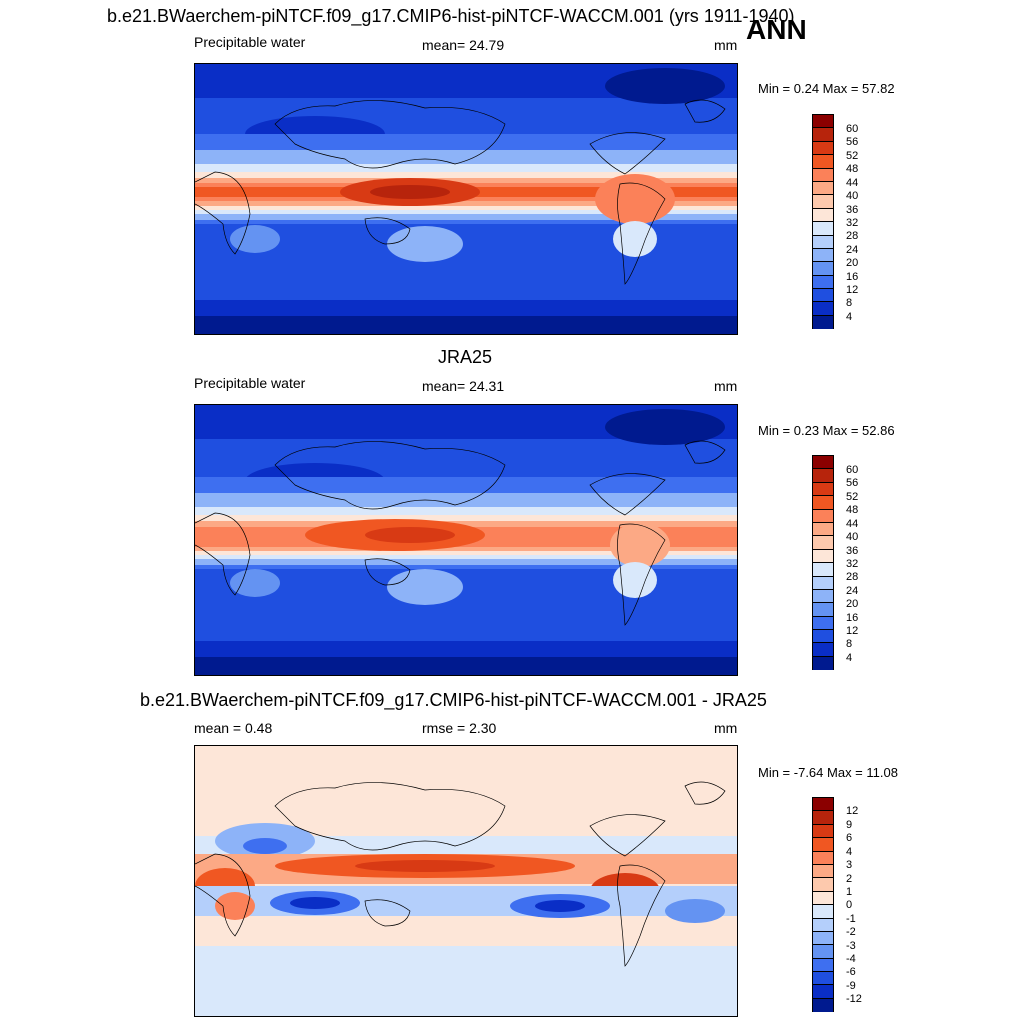  I want to click on colorbar-model, so click(823, 222).